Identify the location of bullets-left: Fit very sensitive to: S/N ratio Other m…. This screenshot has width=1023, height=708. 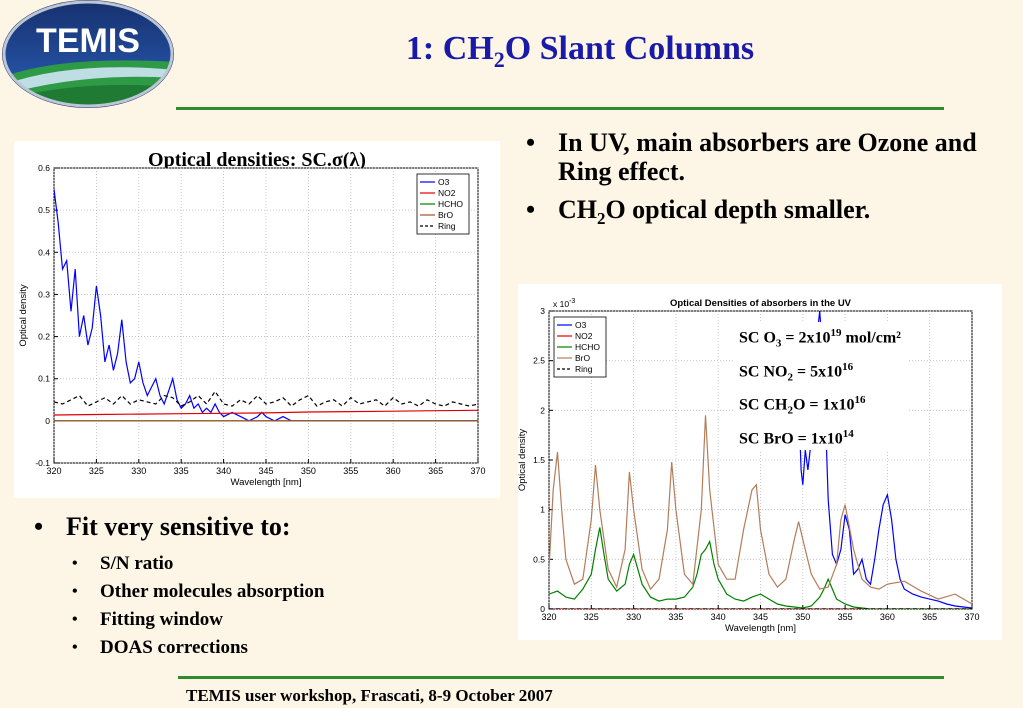
(268, 587).